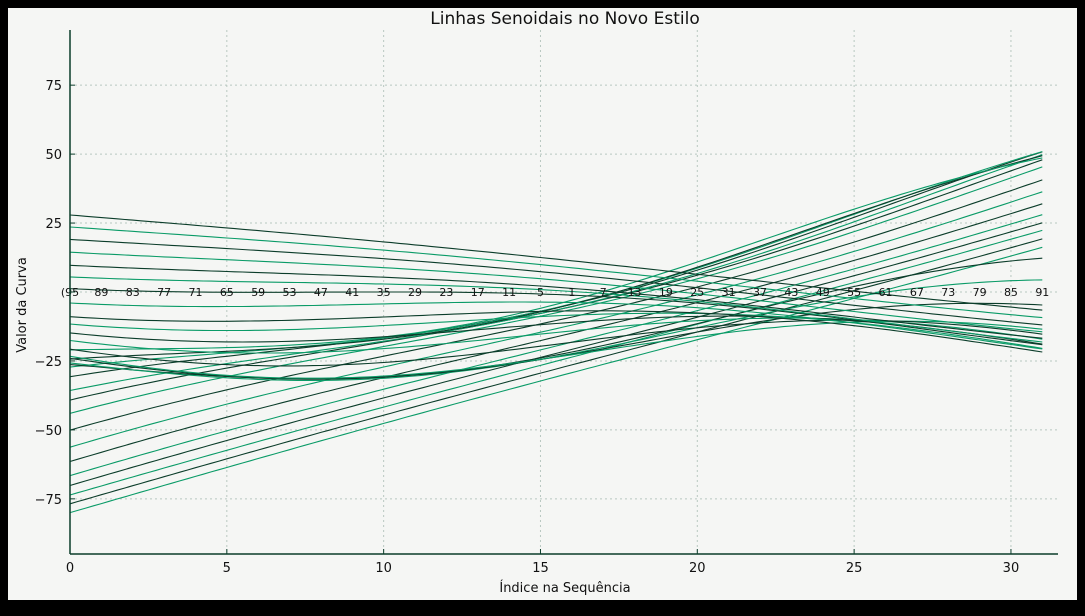  What do you see at coordinates (540, 292) in the screenshot?
I see `curve-annotation: 5` at bounding box center [540, 292].